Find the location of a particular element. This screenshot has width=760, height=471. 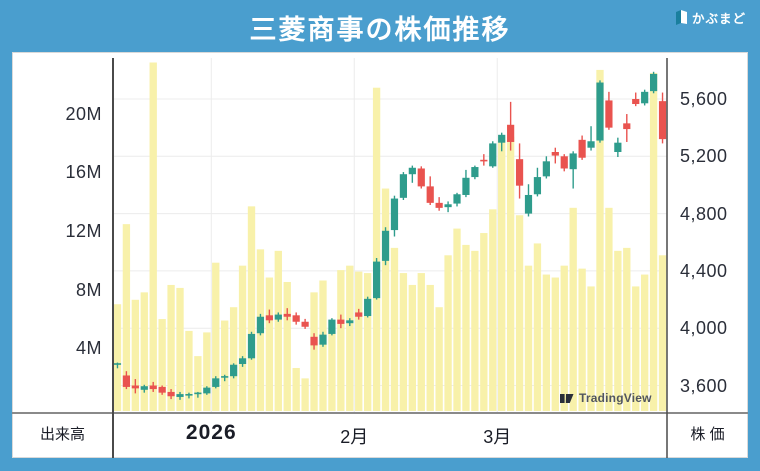

brand-logo: かぶまど is located at coordinates (710, 17).